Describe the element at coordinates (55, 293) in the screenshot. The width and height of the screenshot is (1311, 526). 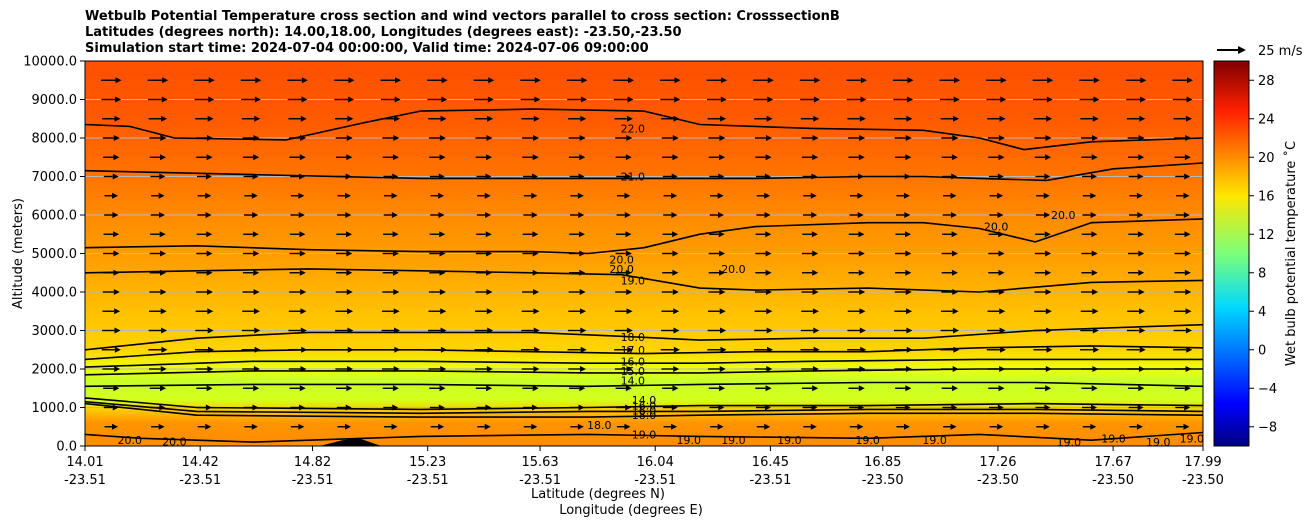
I see `y-tick-label: 4000.0` at that location.